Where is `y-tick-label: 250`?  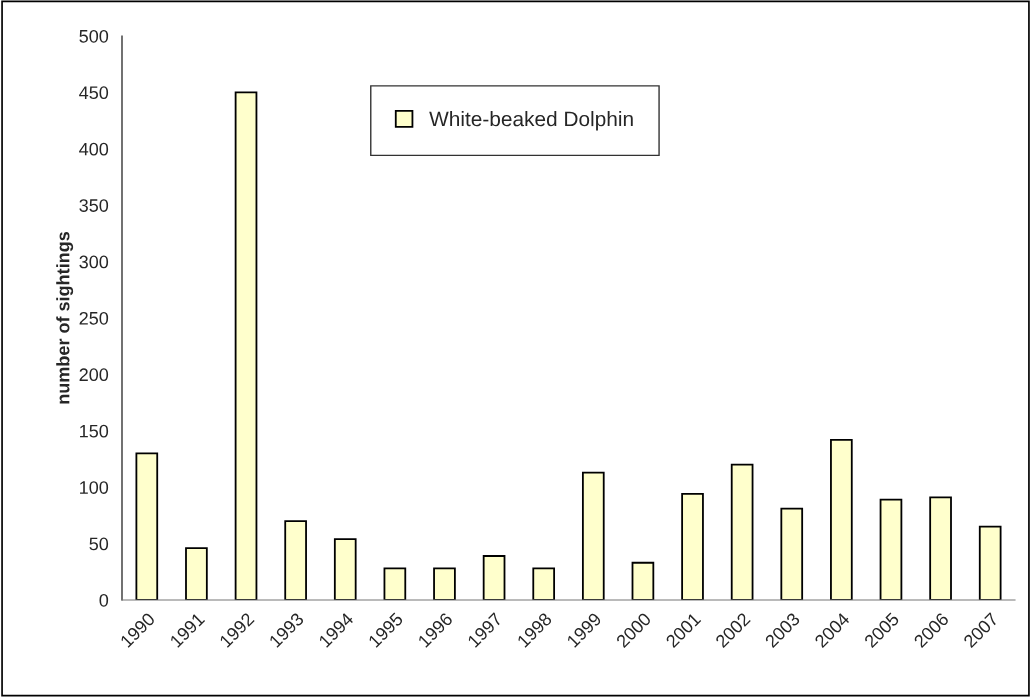 y-tick-label: 250 is located at coordinates (94, 318).